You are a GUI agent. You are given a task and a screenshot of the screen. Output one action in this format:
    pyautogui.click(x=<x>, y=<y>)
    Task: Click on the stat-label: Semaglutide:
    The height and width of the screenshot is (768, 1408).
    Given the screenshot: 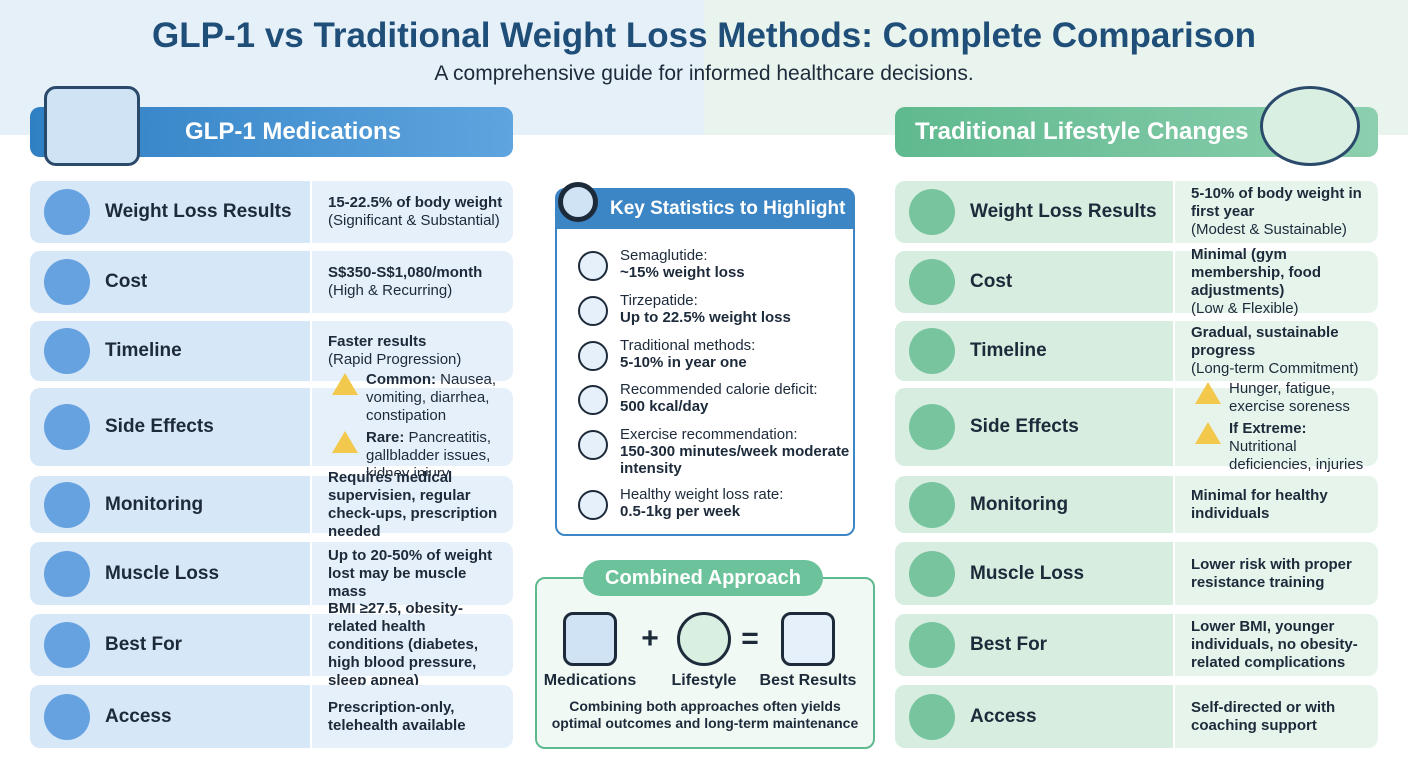 What is the action you would take?
    pyautogui.click(x=664, y=255)
    